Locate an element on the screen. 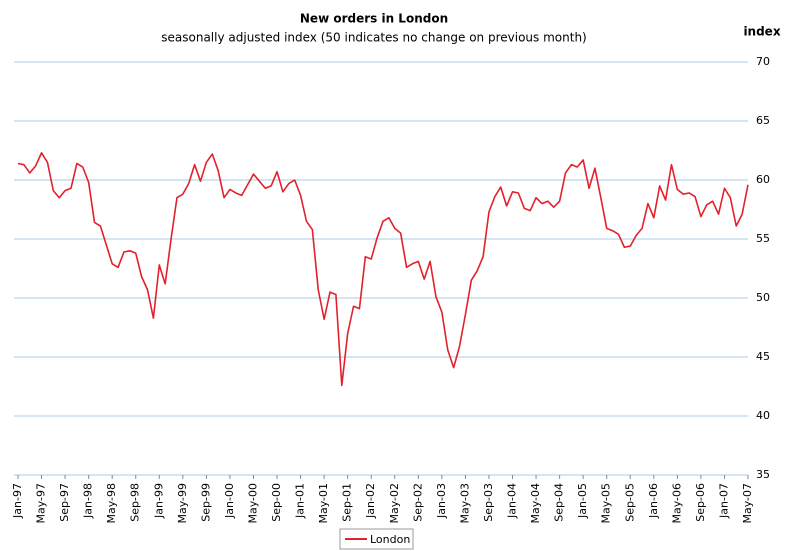 This screenshot has width=786, height=551. y-tick-label: 35 is located at coordinates (763, 474).